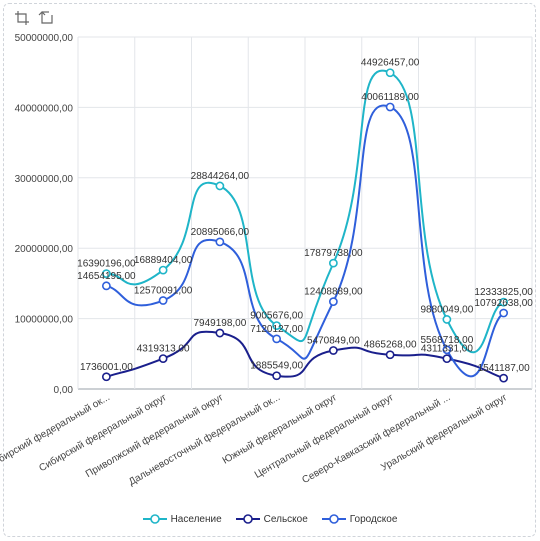 The image size is (540, 541). I want to click on legend-label: Население, so click(196, 519).